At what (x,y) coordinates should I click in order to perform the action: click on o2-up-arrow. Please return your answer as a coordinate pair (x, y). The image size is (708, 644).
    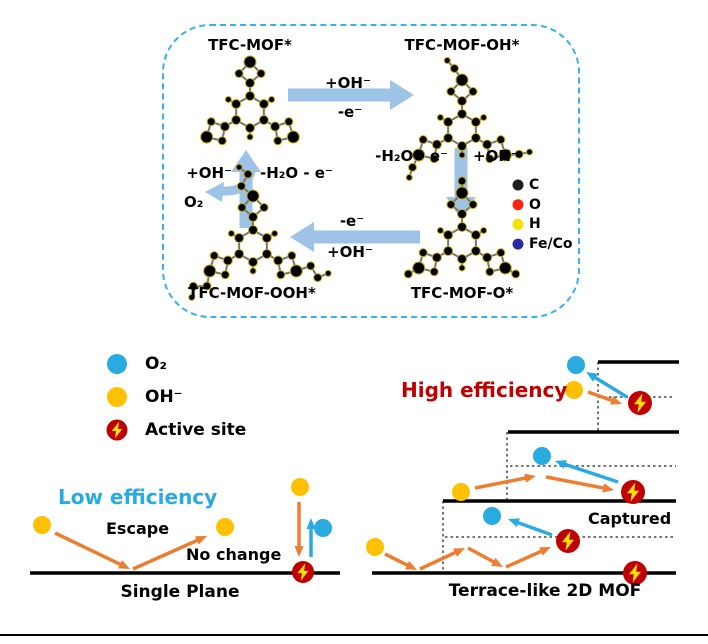
    Looking at the image, I should click on (311, 537).